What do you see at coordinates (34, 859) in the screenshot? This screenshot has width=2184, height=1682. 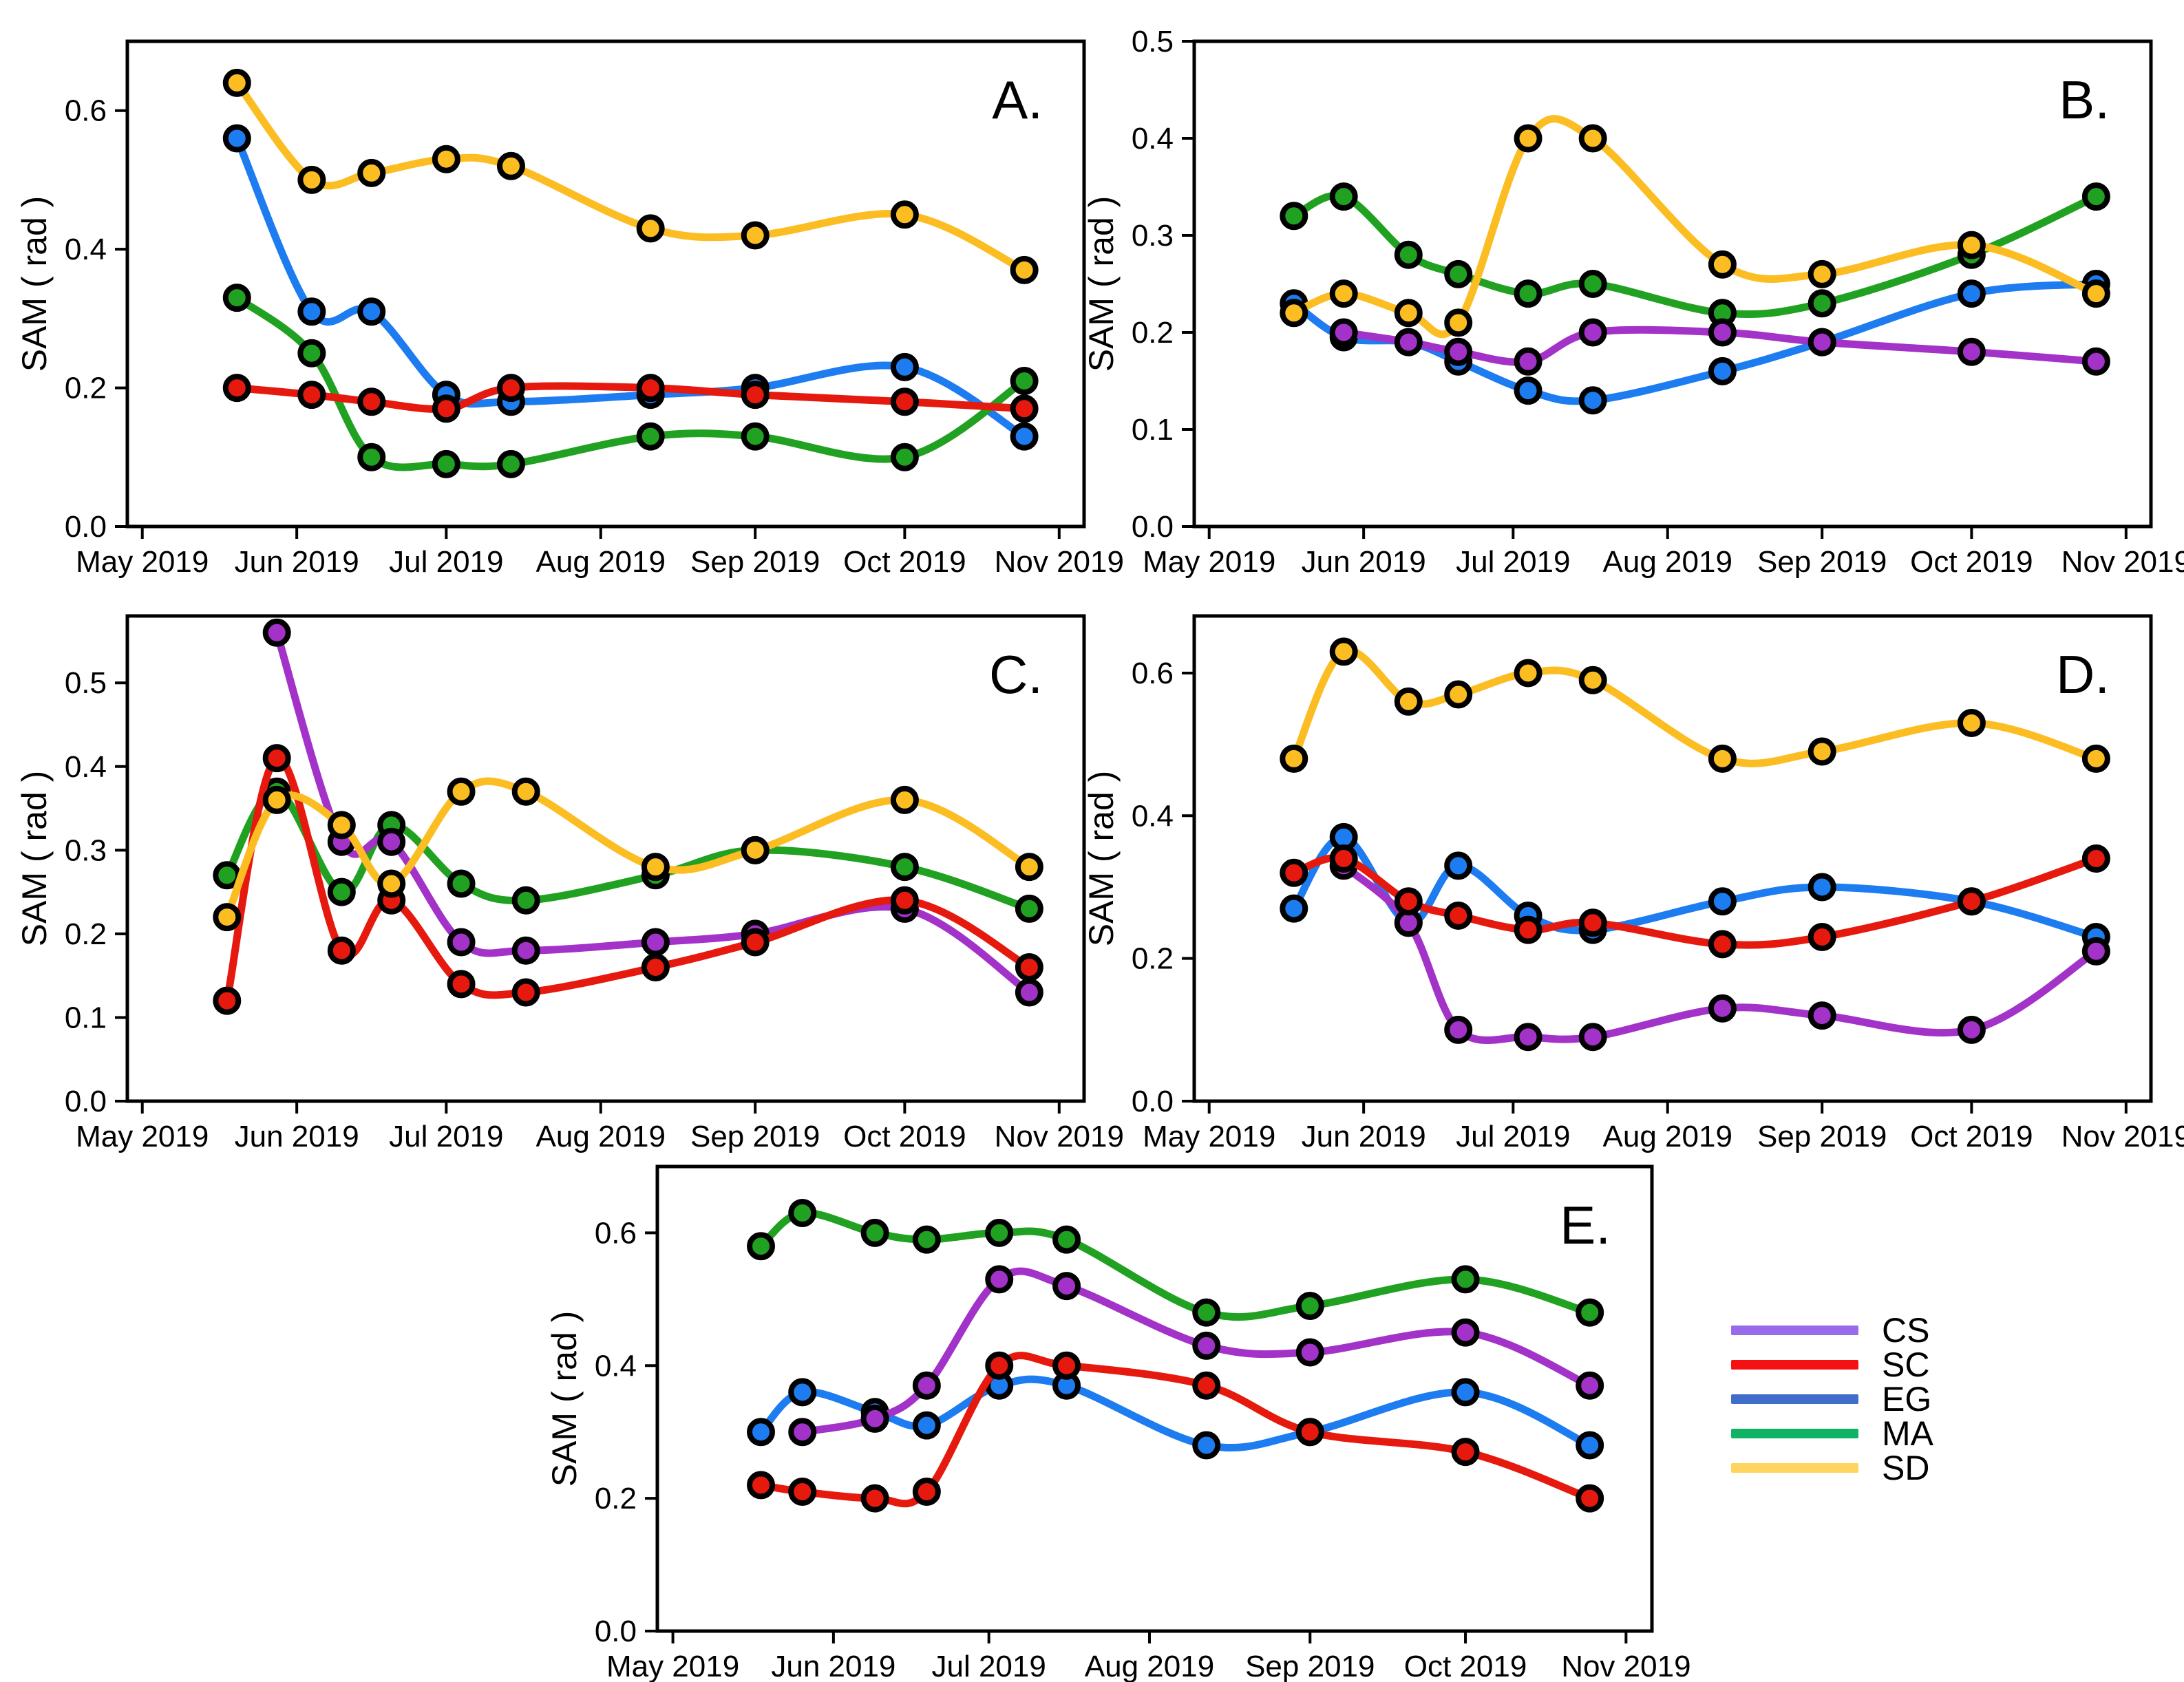 I see `panel-C-y-axis-label: SAM ( rad )` at bounding box center [34, 859].